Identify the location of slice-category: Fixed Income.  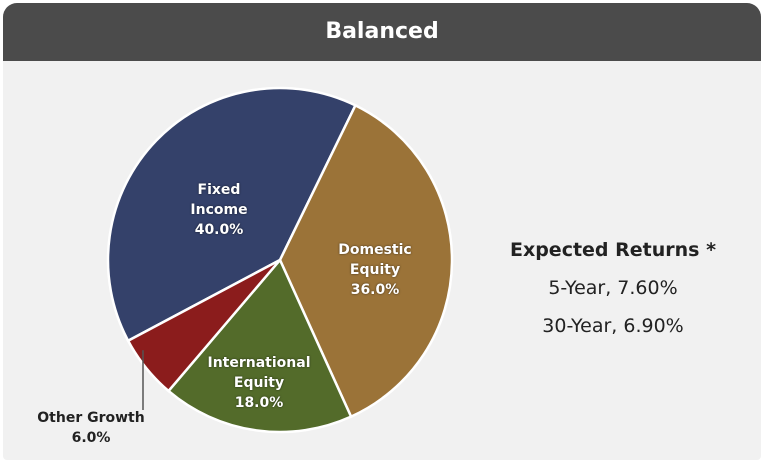
(219, 200).